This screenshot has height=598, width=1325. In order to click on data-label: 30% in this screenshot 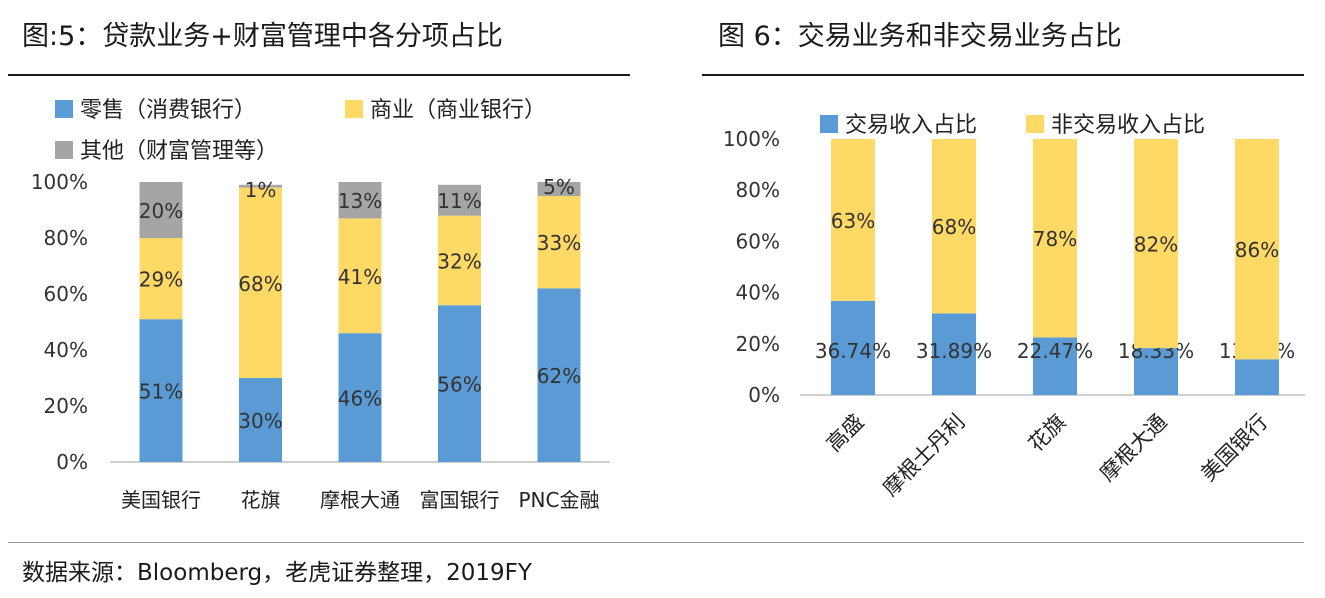, I will do `click(260, 421)`.